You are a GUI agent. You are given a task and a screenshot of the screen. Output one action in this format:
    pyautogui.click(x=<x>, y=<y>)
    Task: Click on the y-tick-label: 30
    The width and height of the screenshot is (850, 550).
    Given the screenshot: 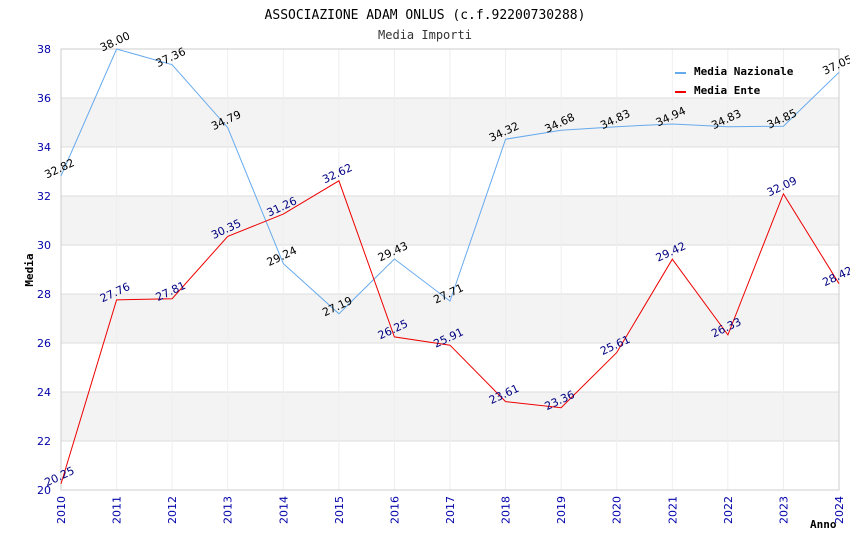 What is the action you would take?
    pyautogui.click(x=44, y=245)
    